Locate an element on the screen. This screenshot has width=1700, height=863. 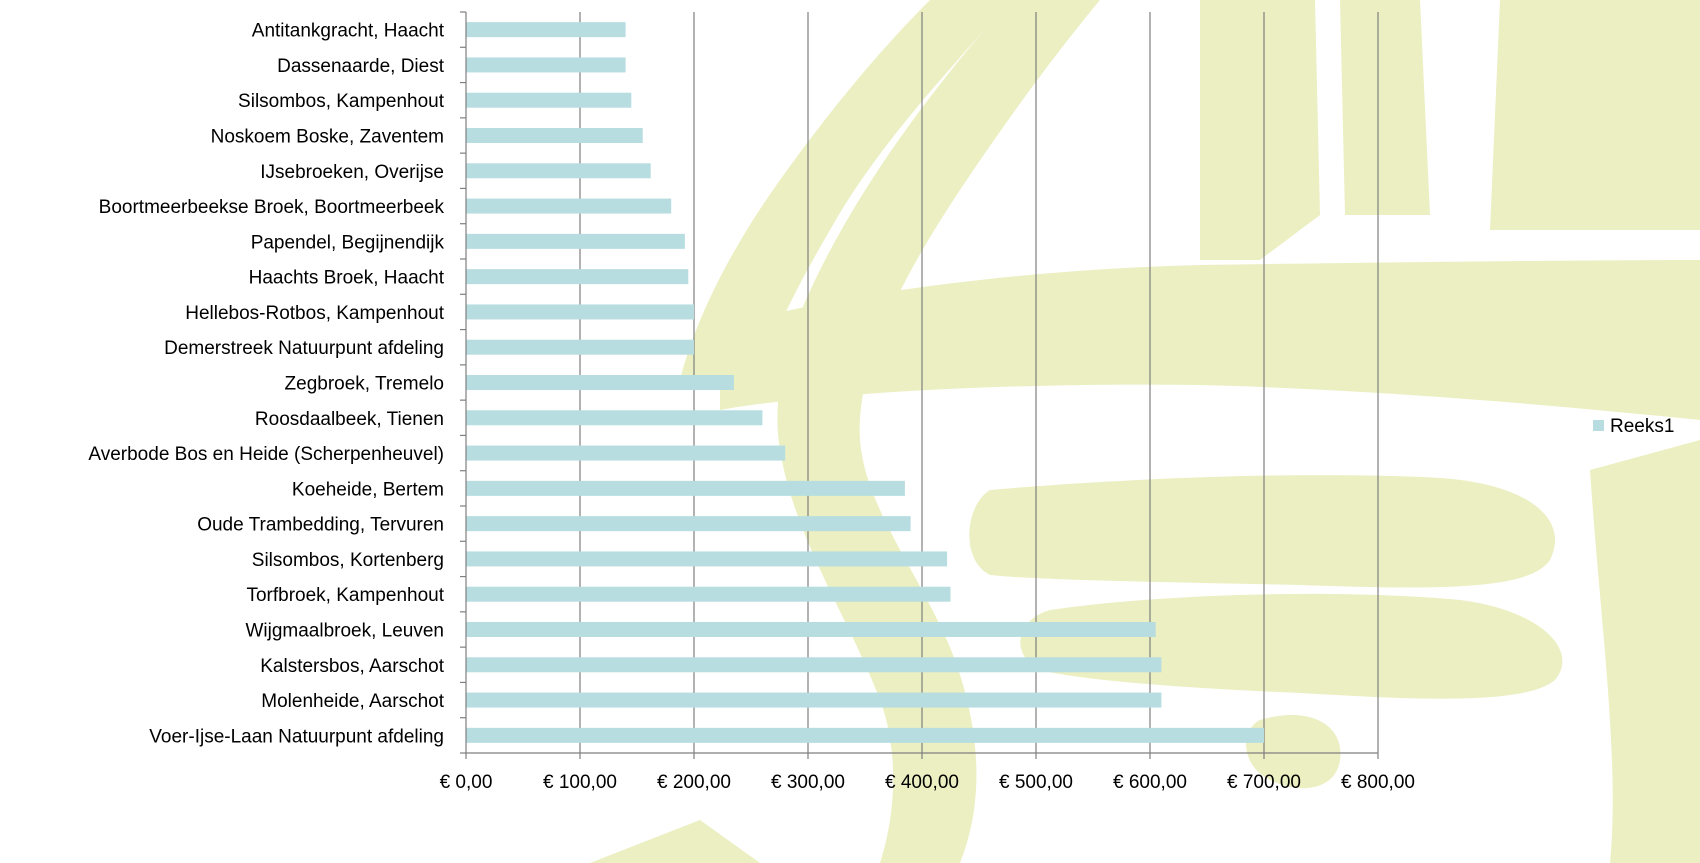
category-label: Antitankgracht, Haacht is located at coordinates (348, 31).